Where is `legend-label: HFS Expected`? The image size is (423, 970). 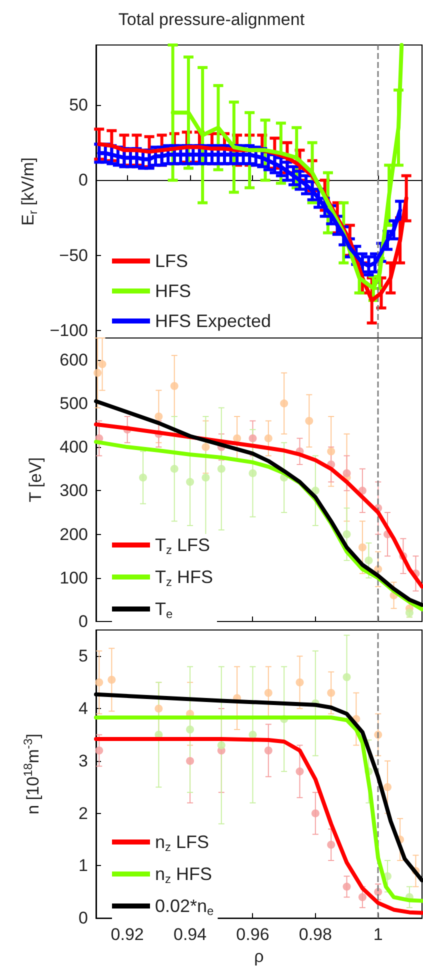
legend-label: HFS Expected is located at coordinates (213, 321).